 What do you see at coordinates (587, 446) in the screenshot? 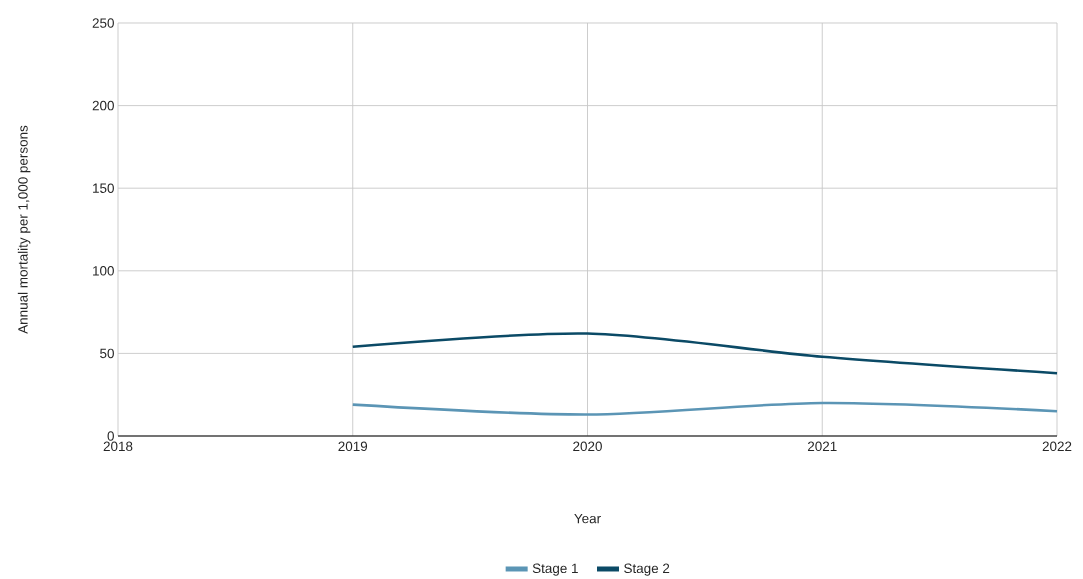
I see `x-tick-label: 2020` at bounding box center [587, 446].